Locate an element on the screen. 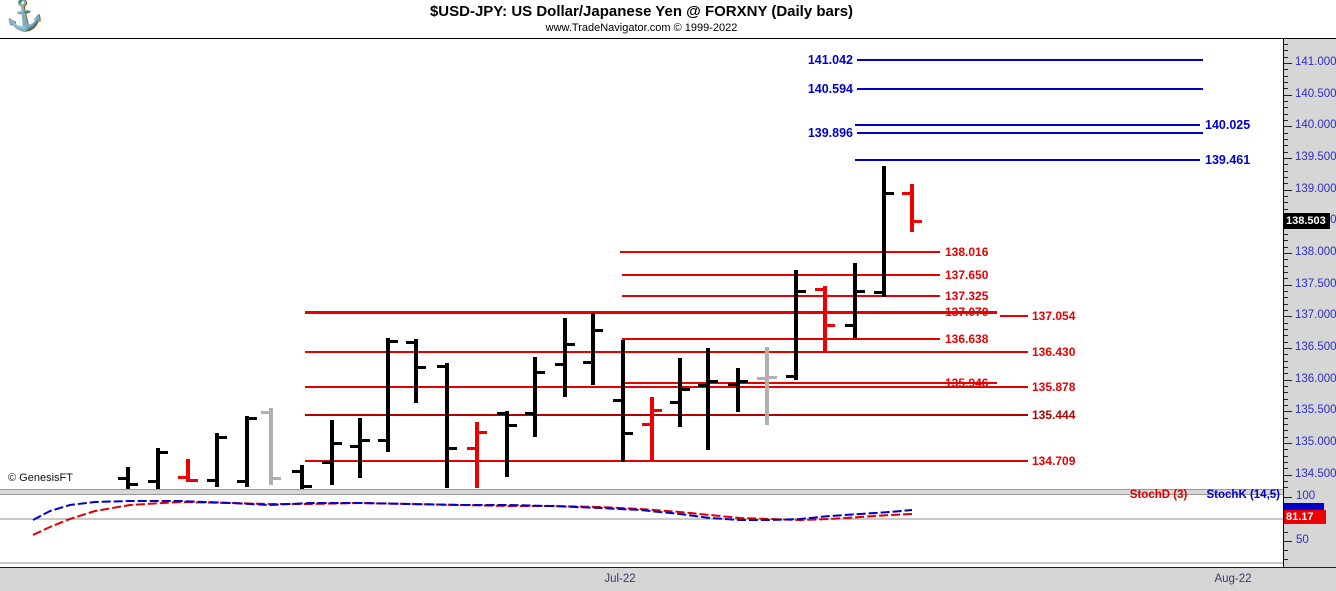 This screenshot has height=591, width=1336. indicator-legend: StochD (3) StochK (14,5) is located at coordinates (640, 495).